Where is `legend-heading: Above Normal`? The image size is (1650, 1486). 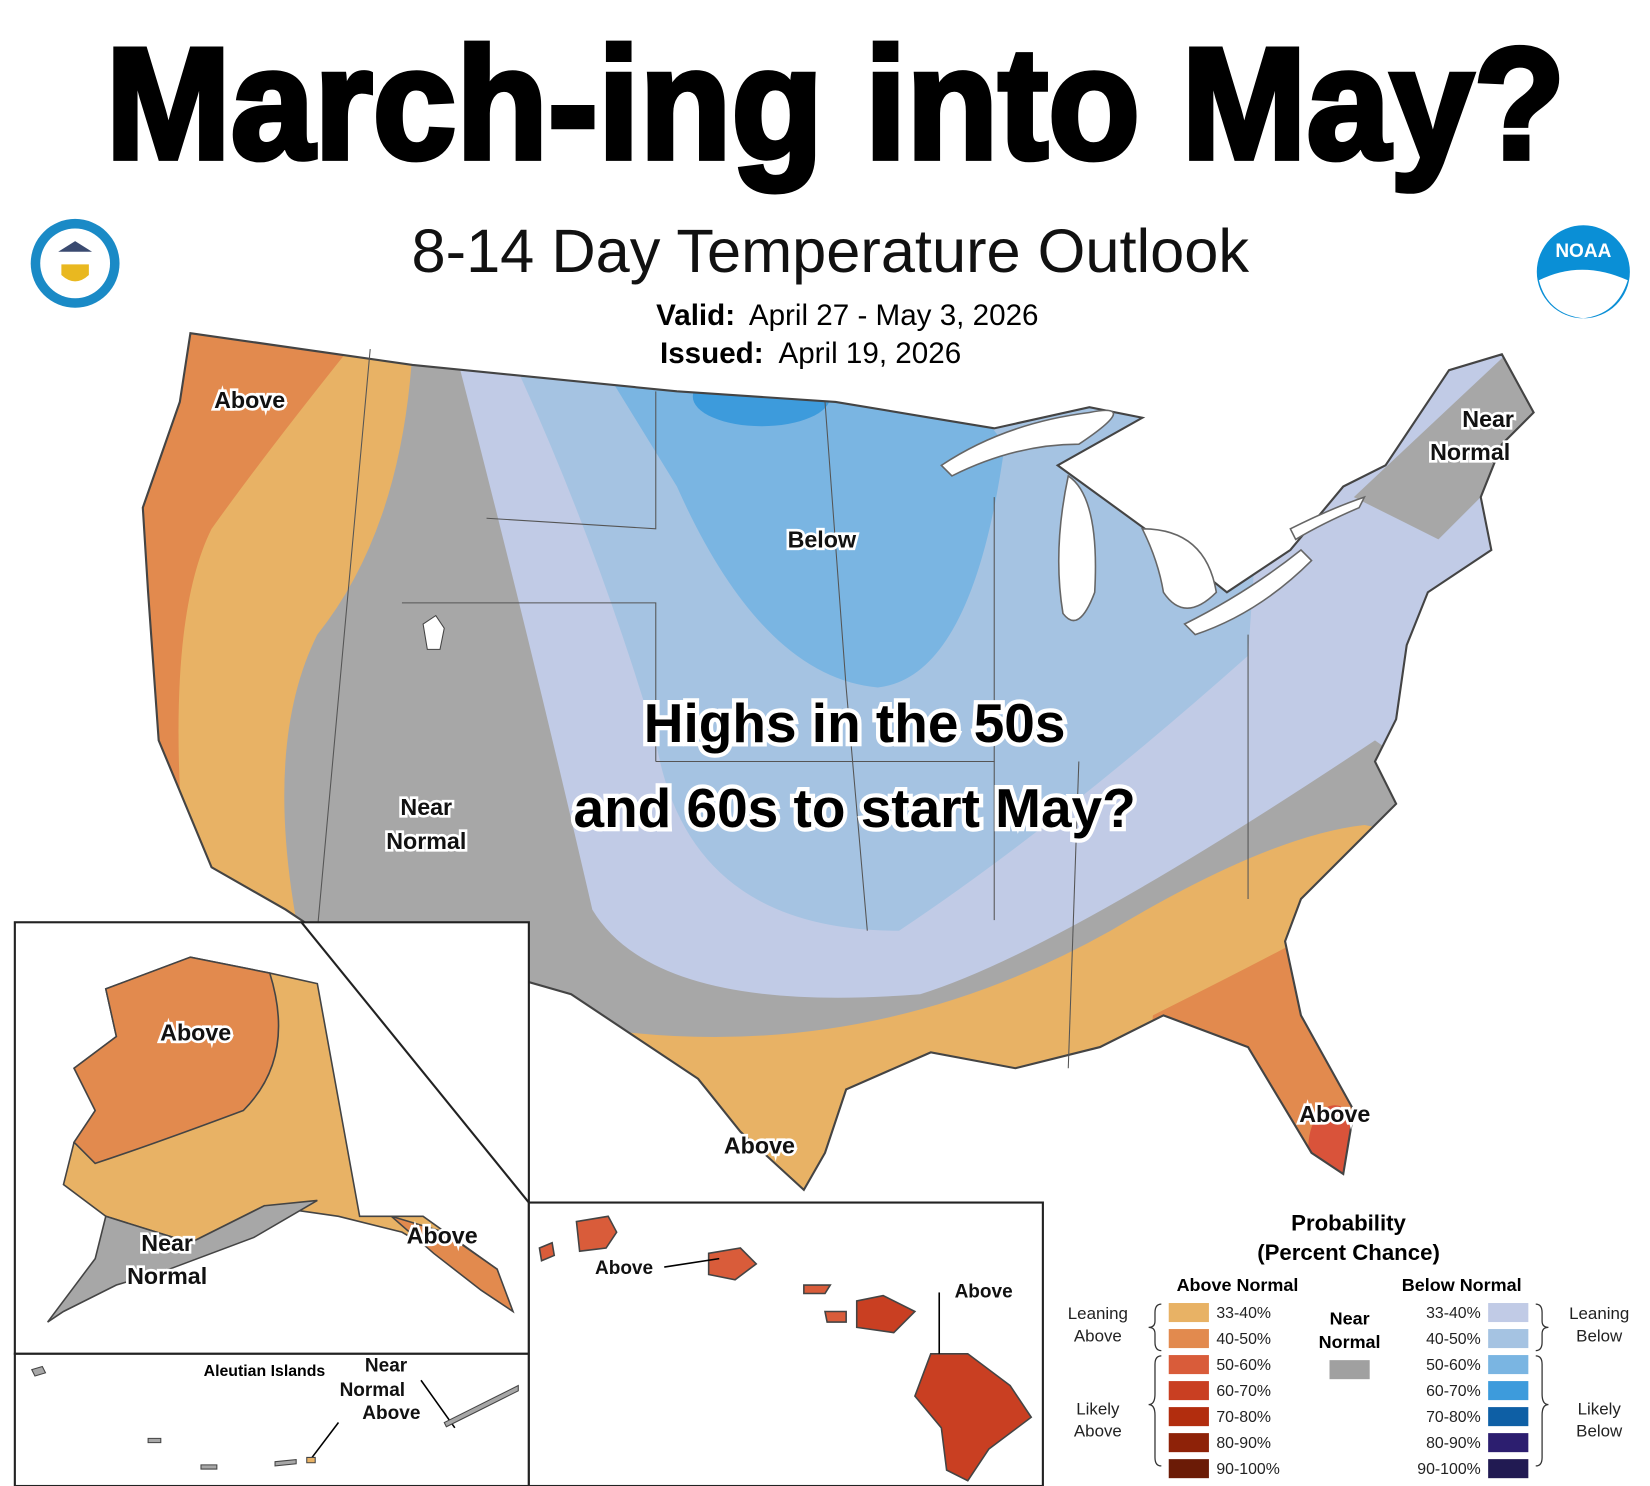 legend-heading: Above Normal is located at coordinates (1238, 1285).